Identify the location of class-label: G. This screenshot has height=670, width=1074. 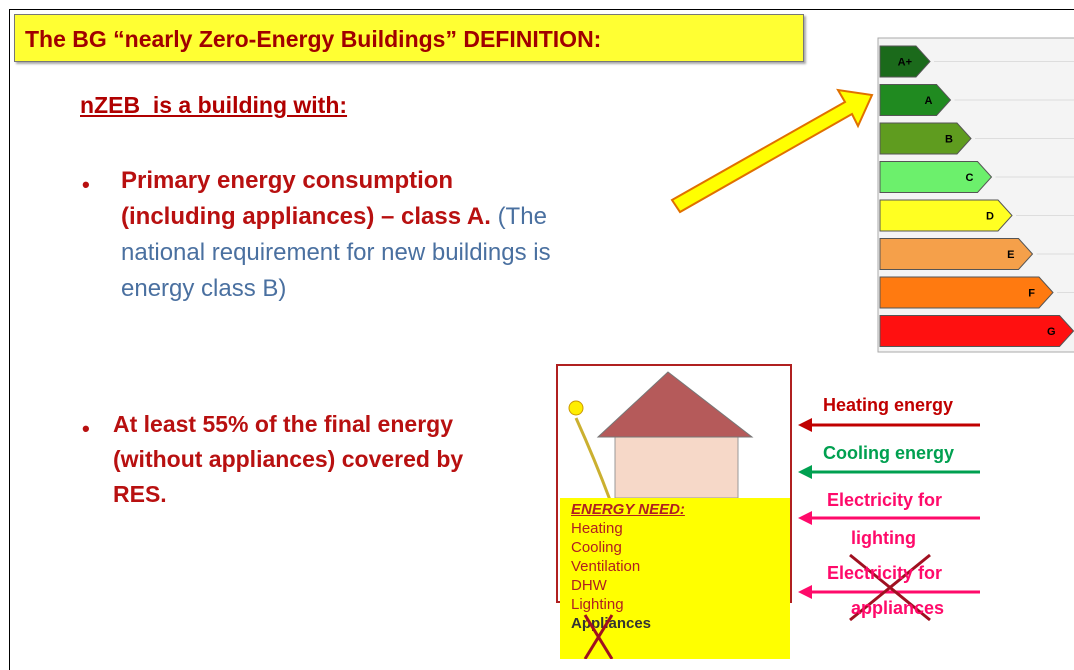
(1051, 332).